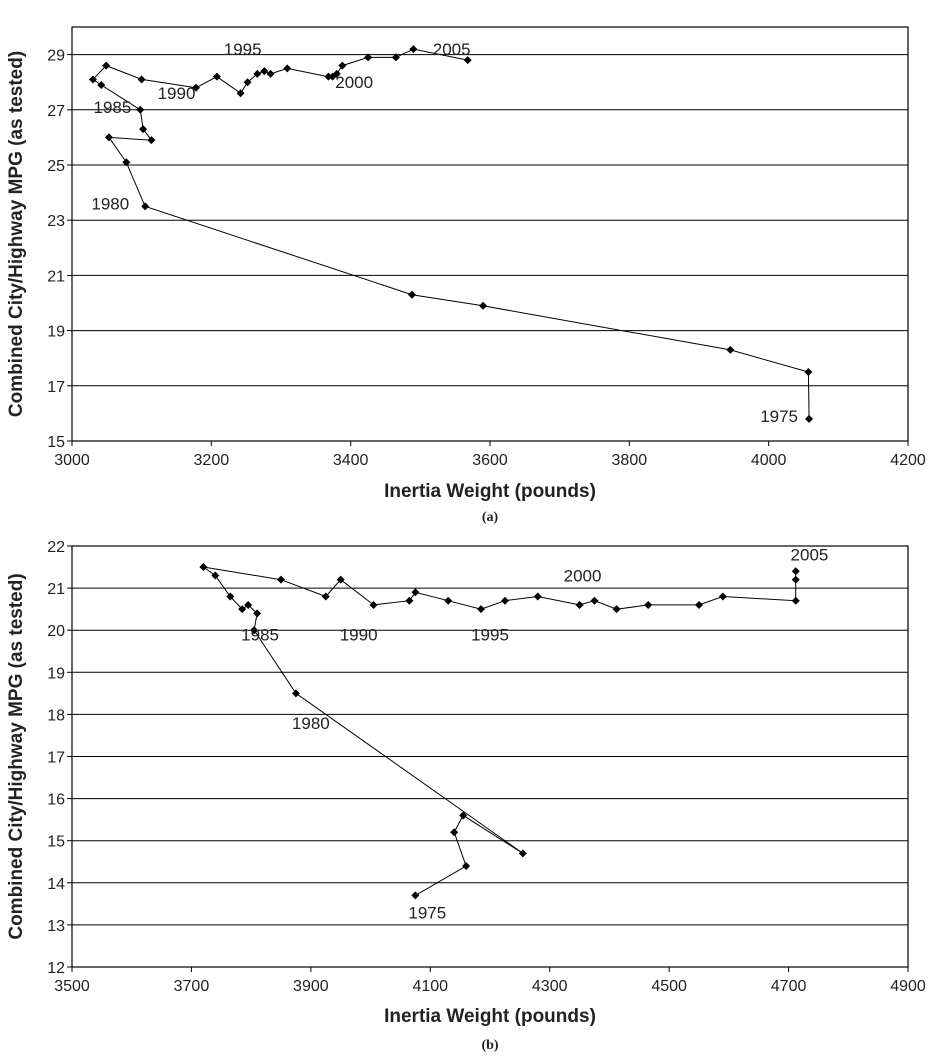  What do you see at coordinates (489, 1045) in the screenshot?
I see `panel-label: (b)` at bounding box center [489, 1045].